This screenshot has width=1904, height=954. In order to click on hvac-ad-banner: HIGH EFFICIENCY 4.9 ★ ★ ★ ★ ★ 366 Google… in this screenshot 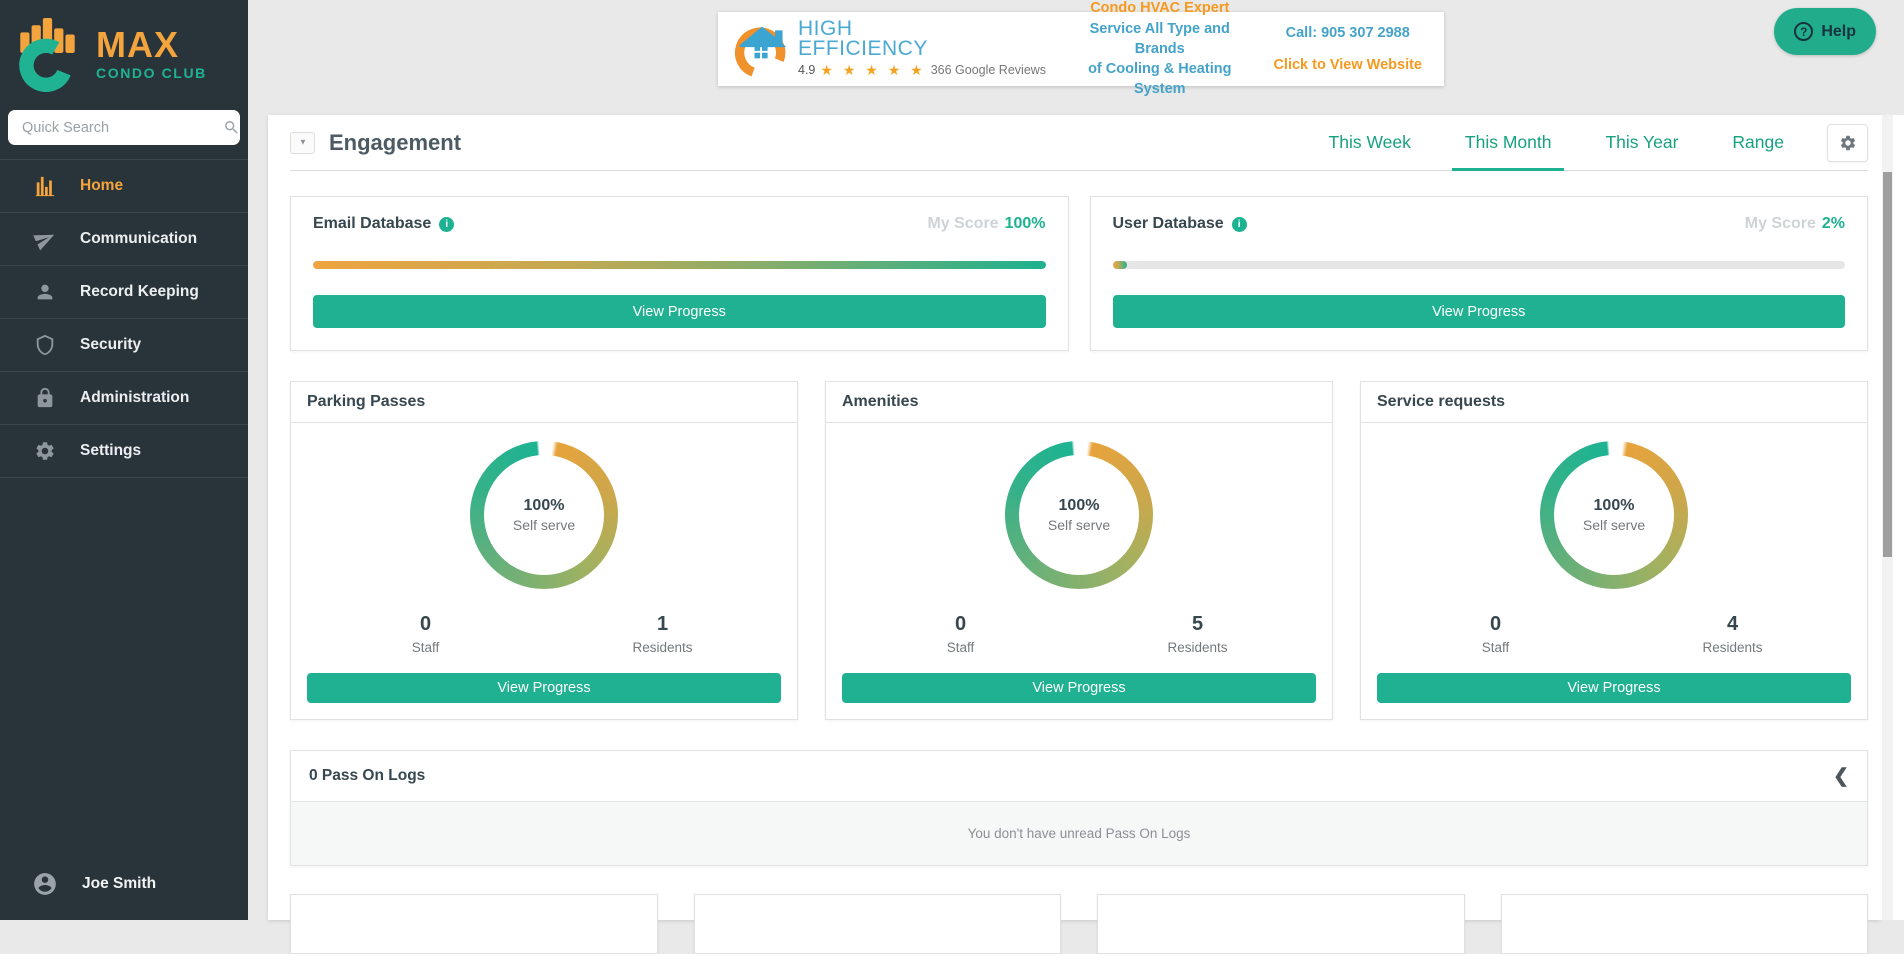, I will do `click(1081, 48)`.